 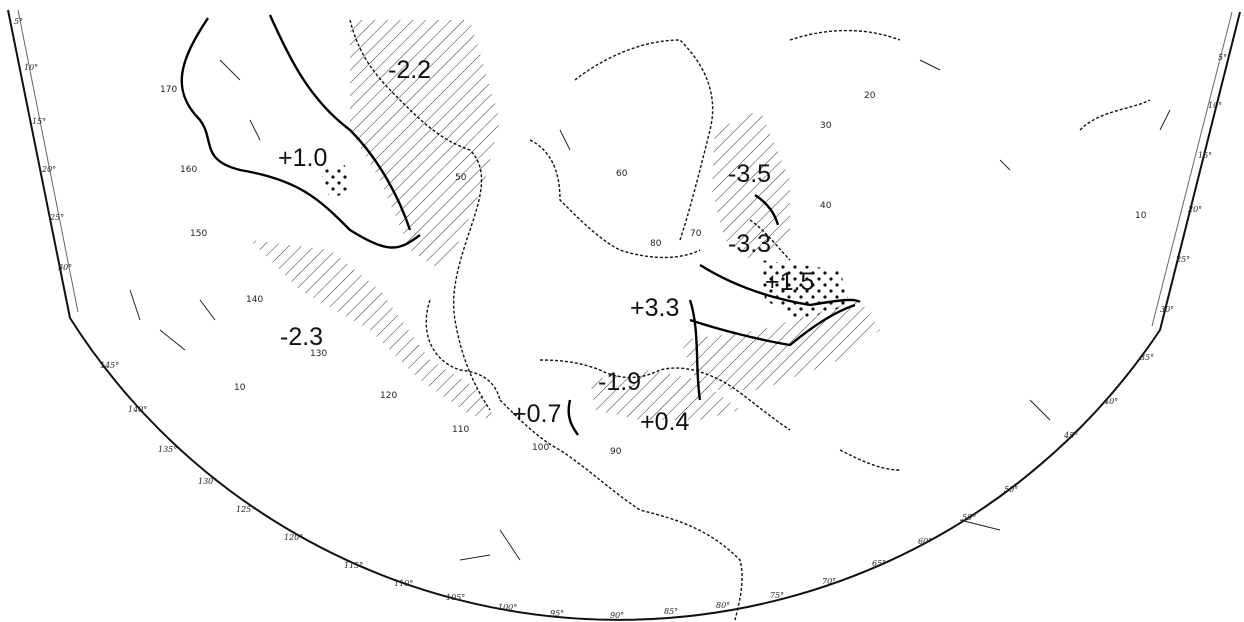 What do you see at coordinates (168, 90) in the screenshot?
I see `isoline-label: 170` at bounding box center [168, 90].